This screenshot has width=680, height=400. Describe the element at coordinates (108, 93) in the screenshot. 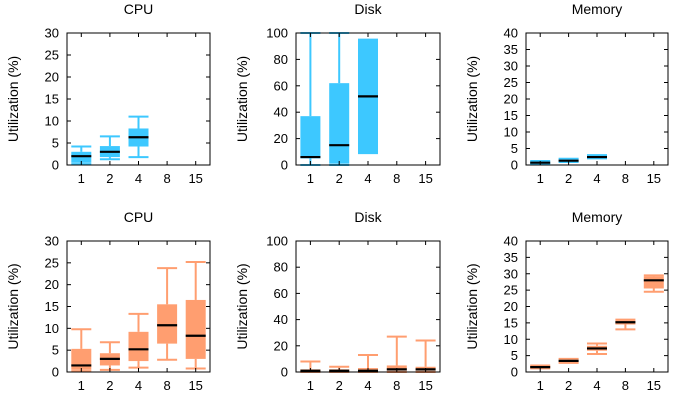

I see `chart-panel-1: 0 5 10 15 20 25 30 1 2 4 8 15 CPU Utilization (%)` at that location.